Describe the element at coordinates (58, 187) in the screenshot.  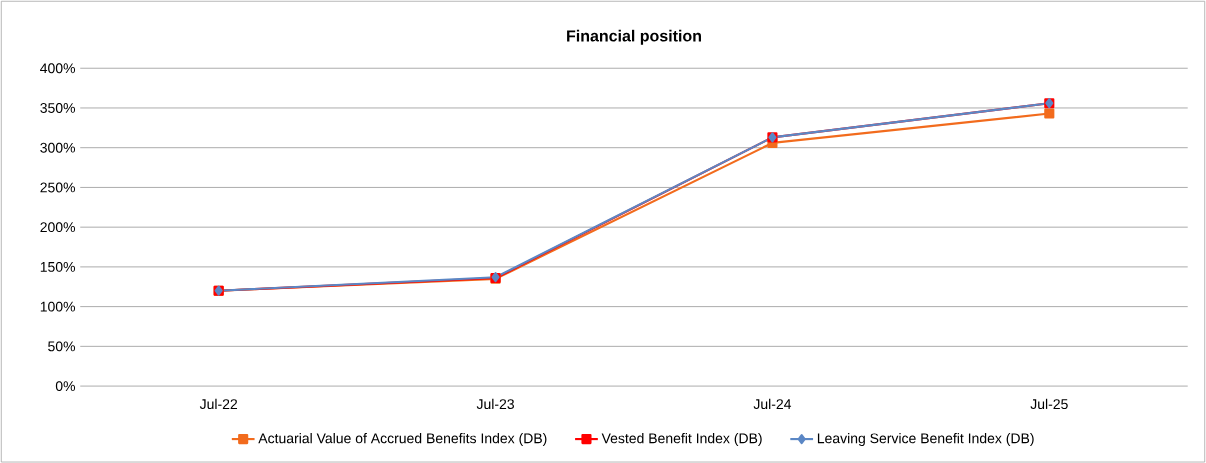
I see `y-tick-label: 250%` at that location.